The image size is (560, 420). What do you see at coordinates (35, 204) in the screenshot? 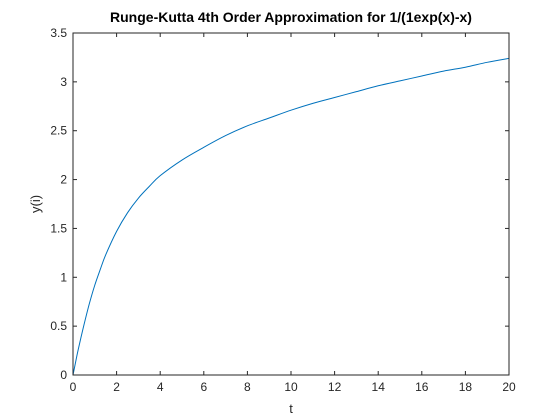
I see `y-axis-label: y(i)` at bounding box center [35, 204].